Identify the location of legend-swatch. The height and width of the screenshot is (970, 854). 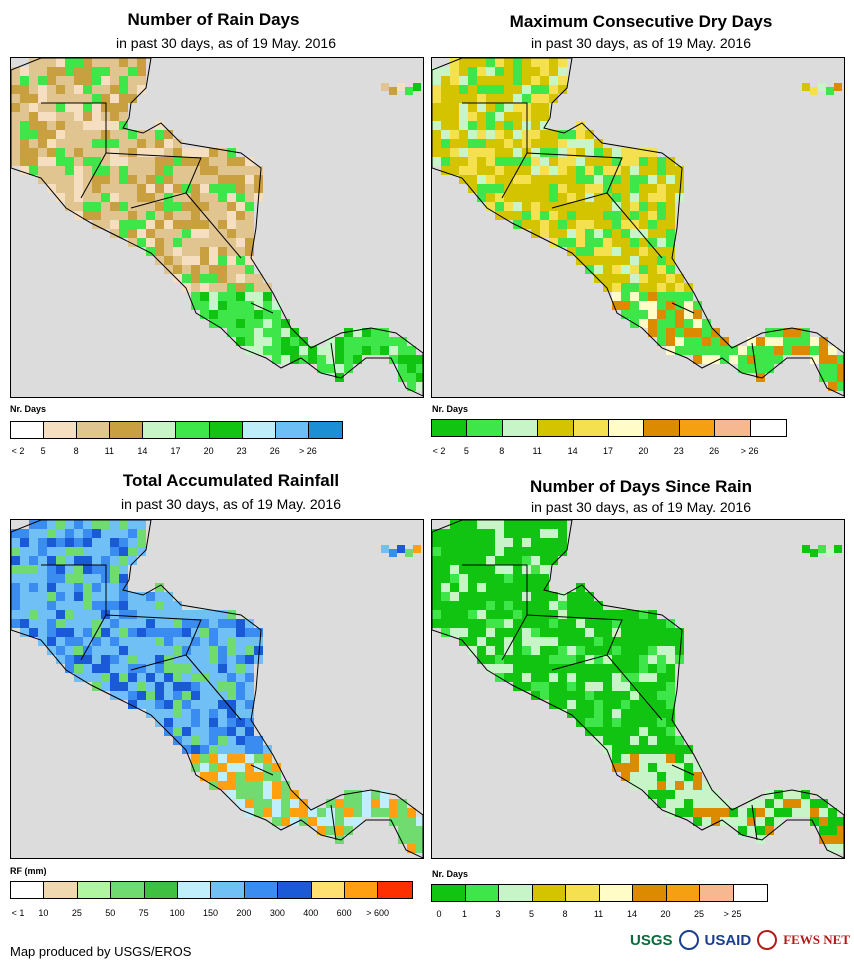
(161, 890).